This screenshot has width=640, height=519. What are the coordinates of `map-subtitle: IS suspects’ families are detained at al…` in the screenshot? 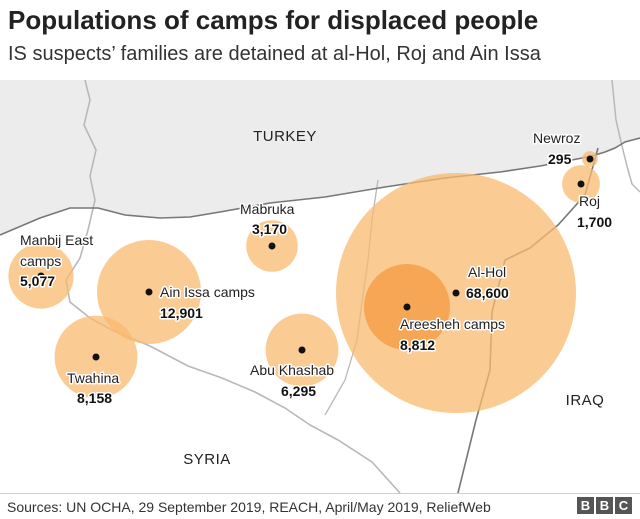 It's located at (274, 54).